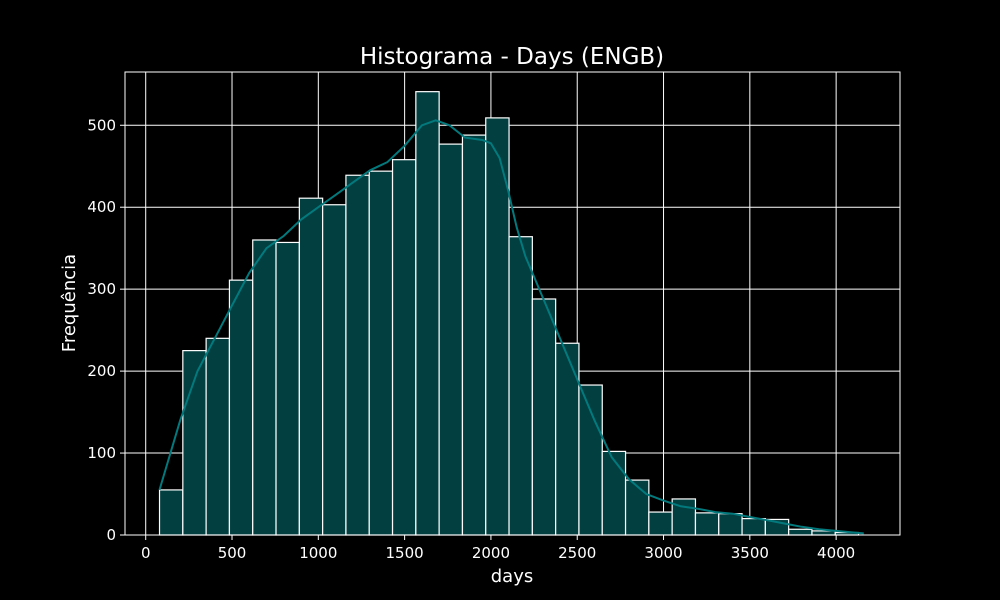  What do you see at coordinates (750, 553) in the screenshot?
I see `x-tick-label-3500: 3500` at bounding box center [750, 553].